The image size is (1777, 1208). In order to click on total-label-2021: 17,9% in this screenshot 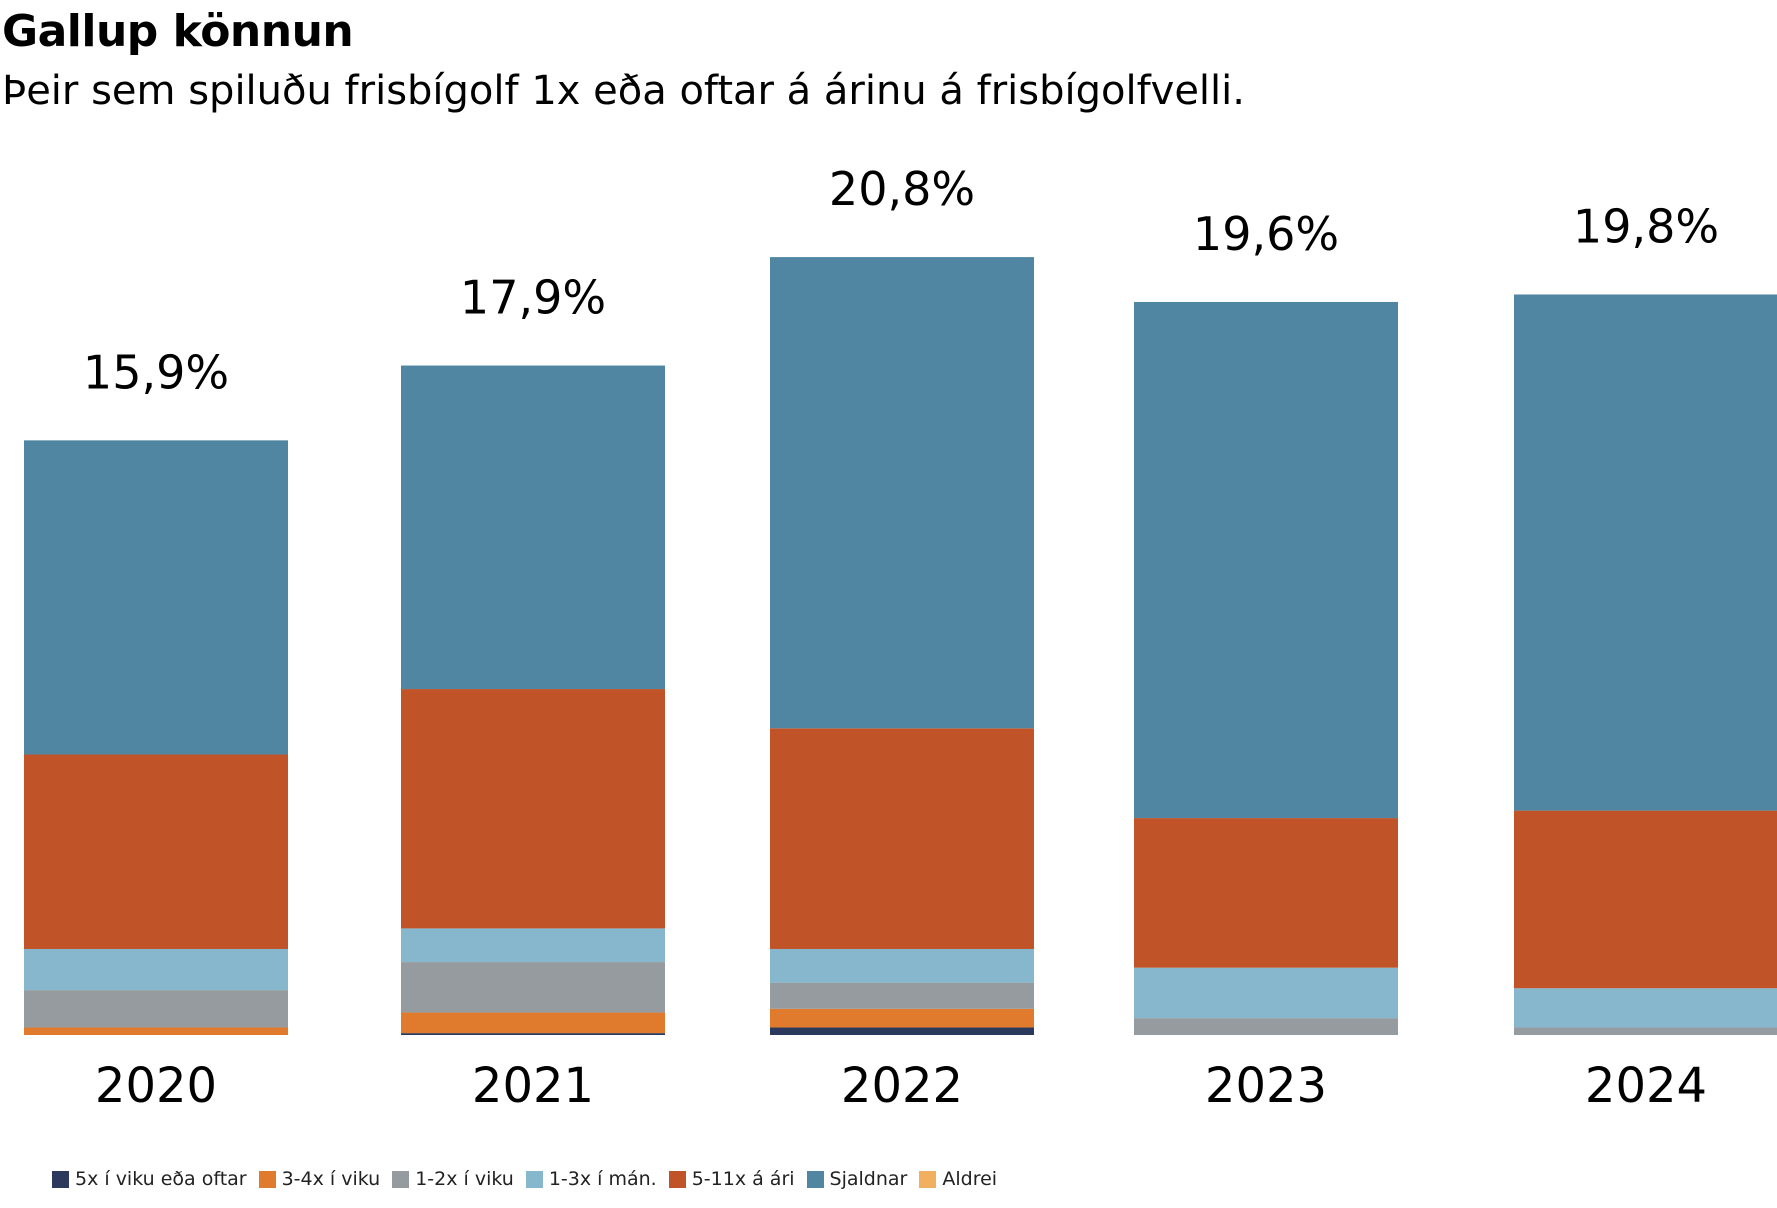, I will do `click(533, 298)`.